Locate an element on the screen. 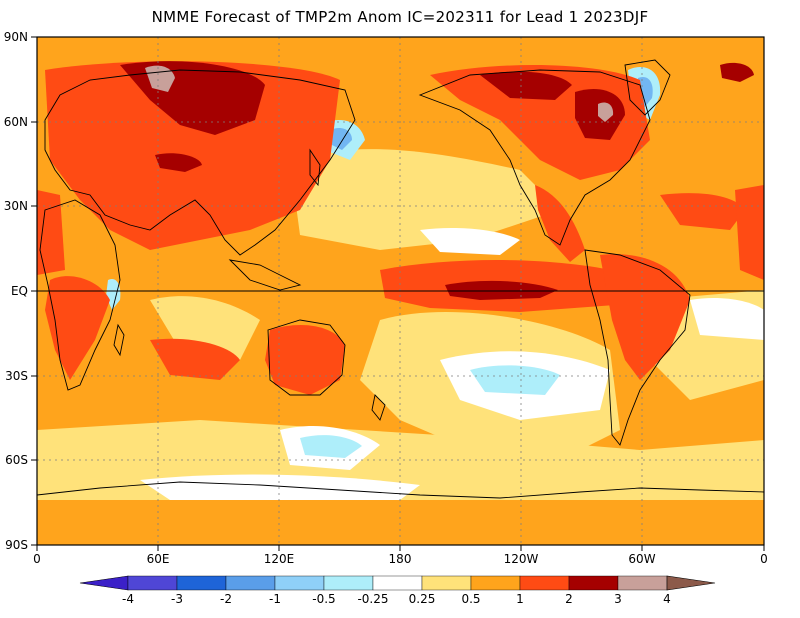 The height and width of the screenshot is (618, 800). lat-label-90n: 90N is located at coordinates (16, 37).